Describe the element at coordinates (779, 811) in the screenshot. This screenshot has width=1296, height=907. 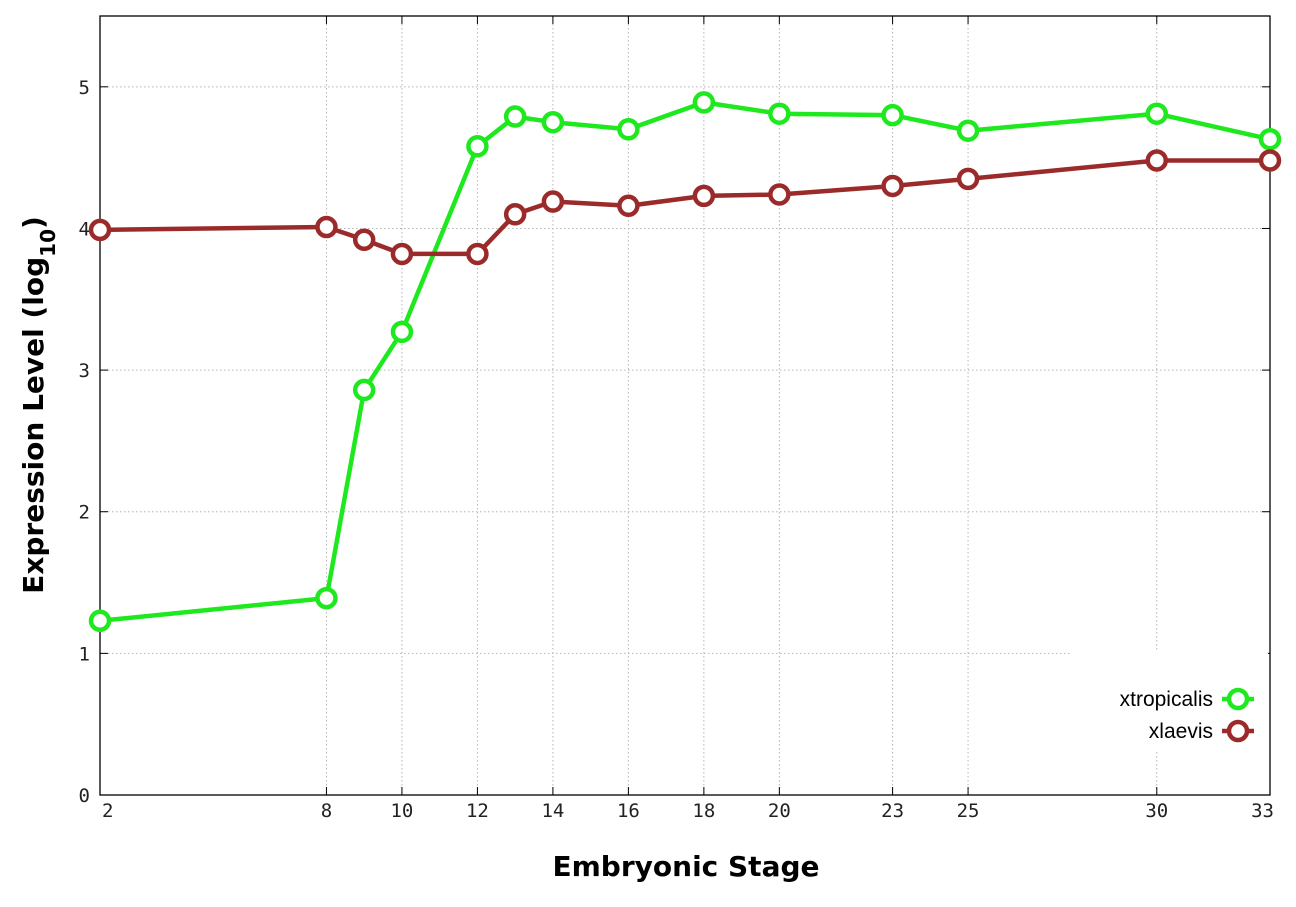
I see `x-tick-label: 20` at that location.